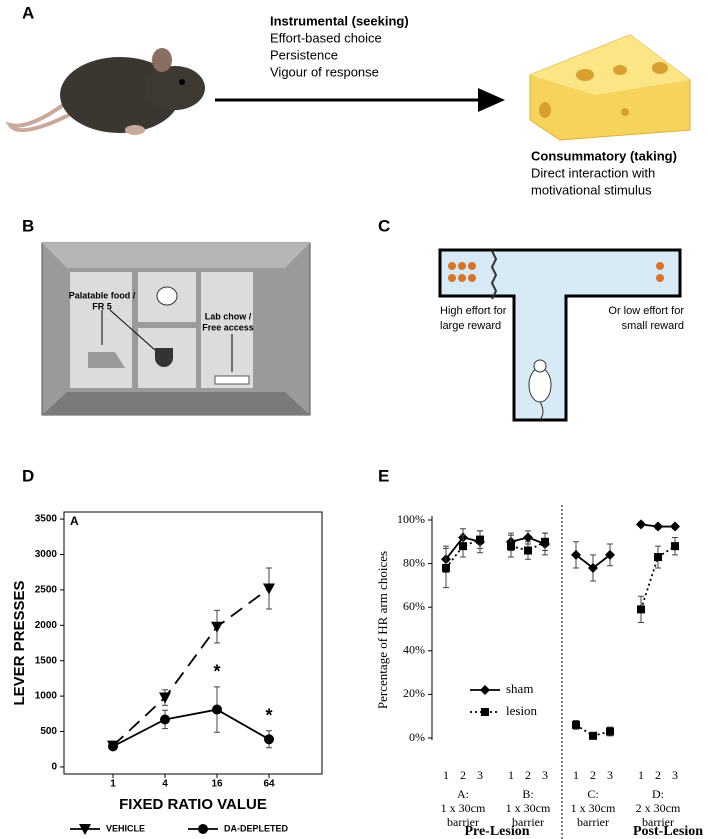  I want to click on phase-label: Pre-Lesion, so click(496, 831).